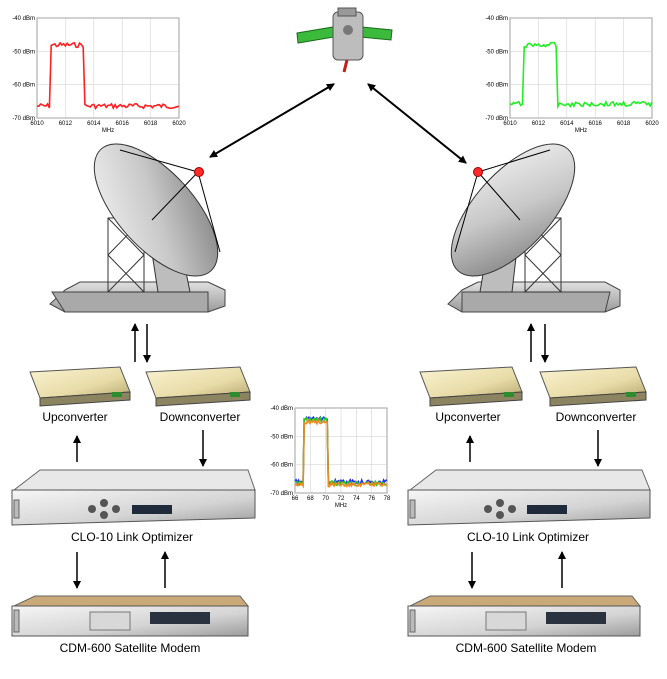 The width and height of the screenshot is (667, 679). Describe the element at coordinates (471, 386) in the screenshot. I see `upconverter-right-icon` at that location.